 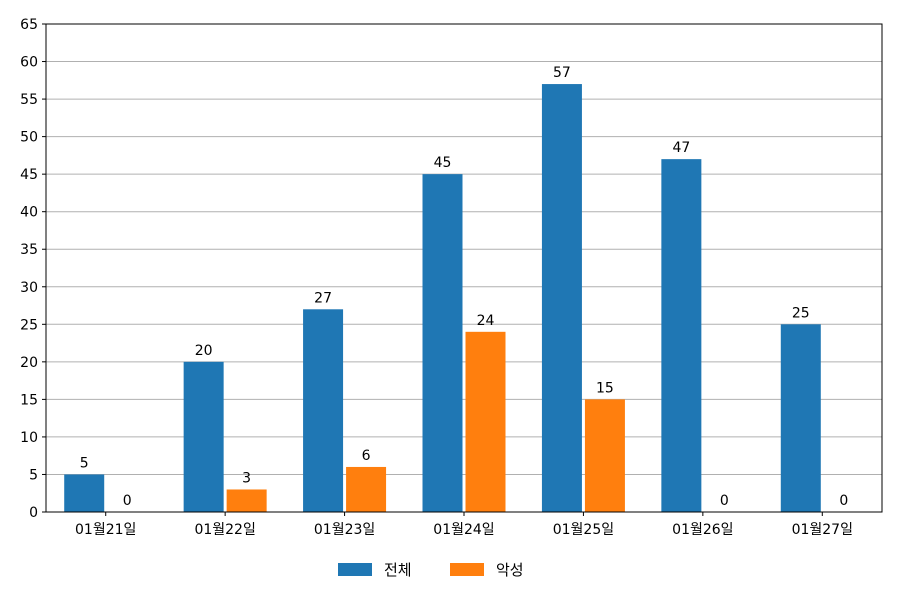 I want to click on data-label: 3, so click(x=246, y=478).